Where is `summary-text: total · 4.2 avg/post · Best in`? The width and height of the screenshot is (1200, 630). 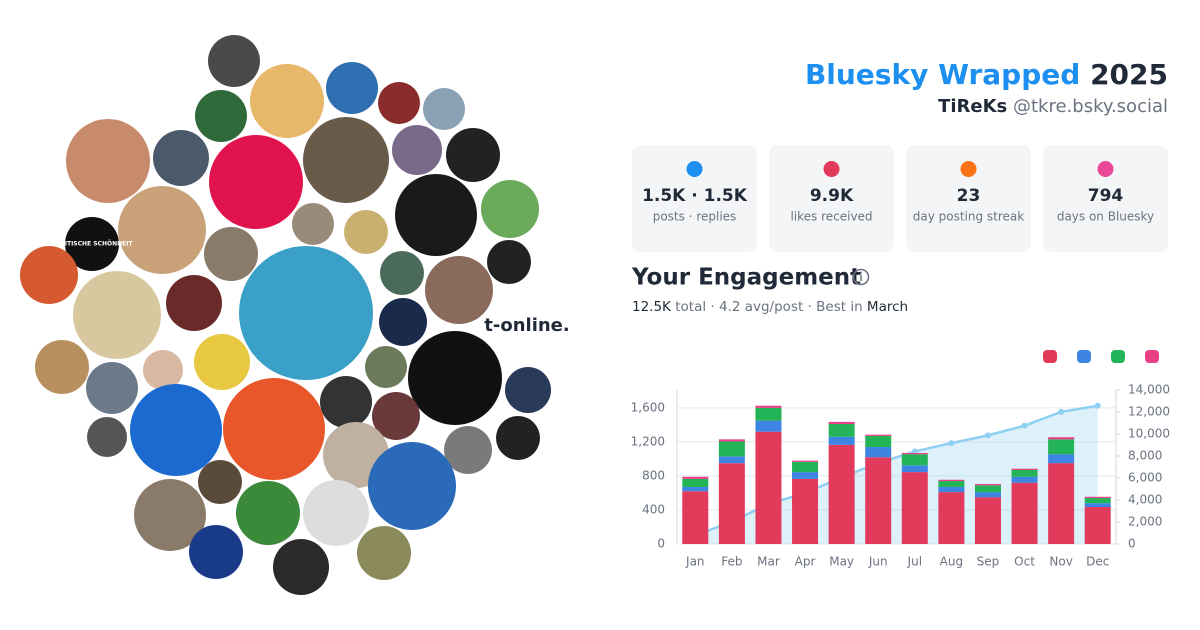
summary-text: total · 4.2 avg/post · Best in is located at coordinates (768, 307).